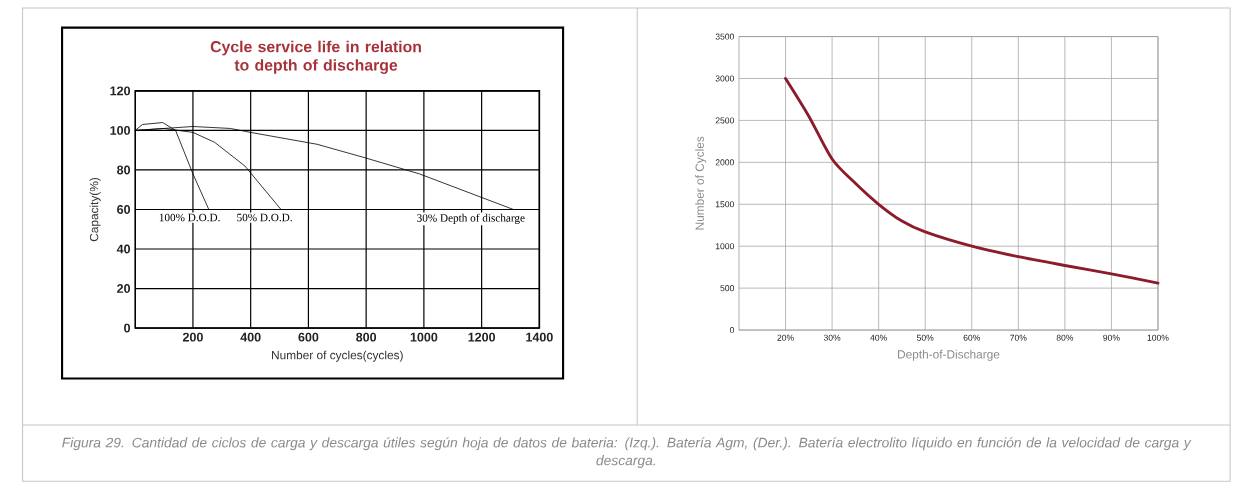 This screenshot has width=1238, height=489. I want to click on x-tick-label: 60%, so click(971, 337).